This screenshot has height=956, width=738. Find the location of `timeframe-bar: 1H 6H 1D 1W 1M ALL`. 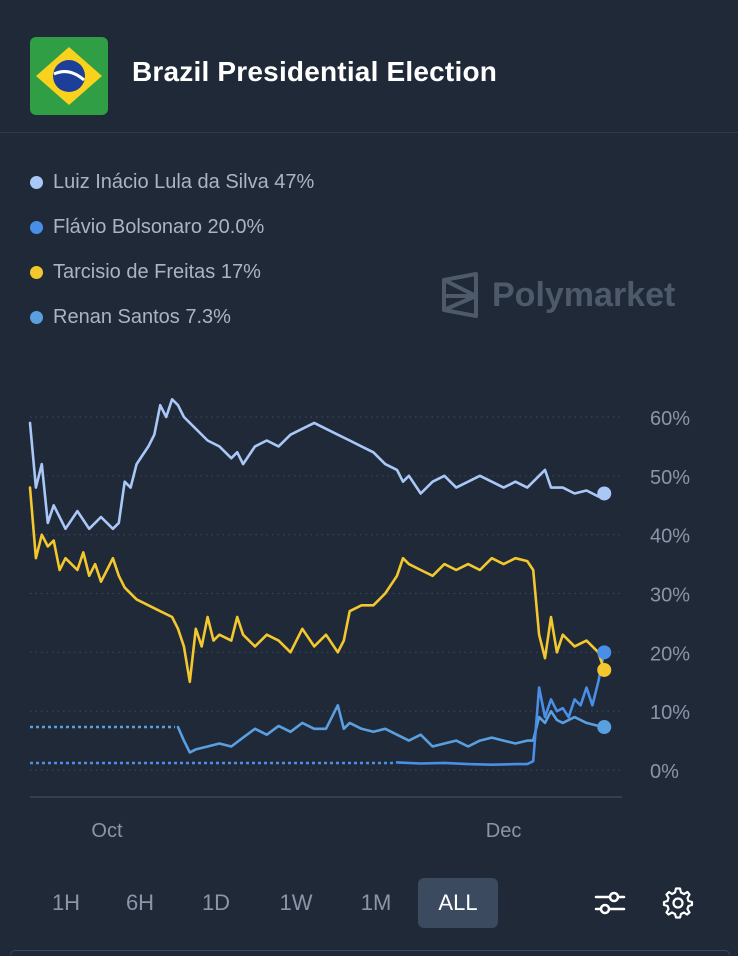

timeframe-bar: 1H 6H 1D 1W 1M ALL is located at coordinates (369, 902).